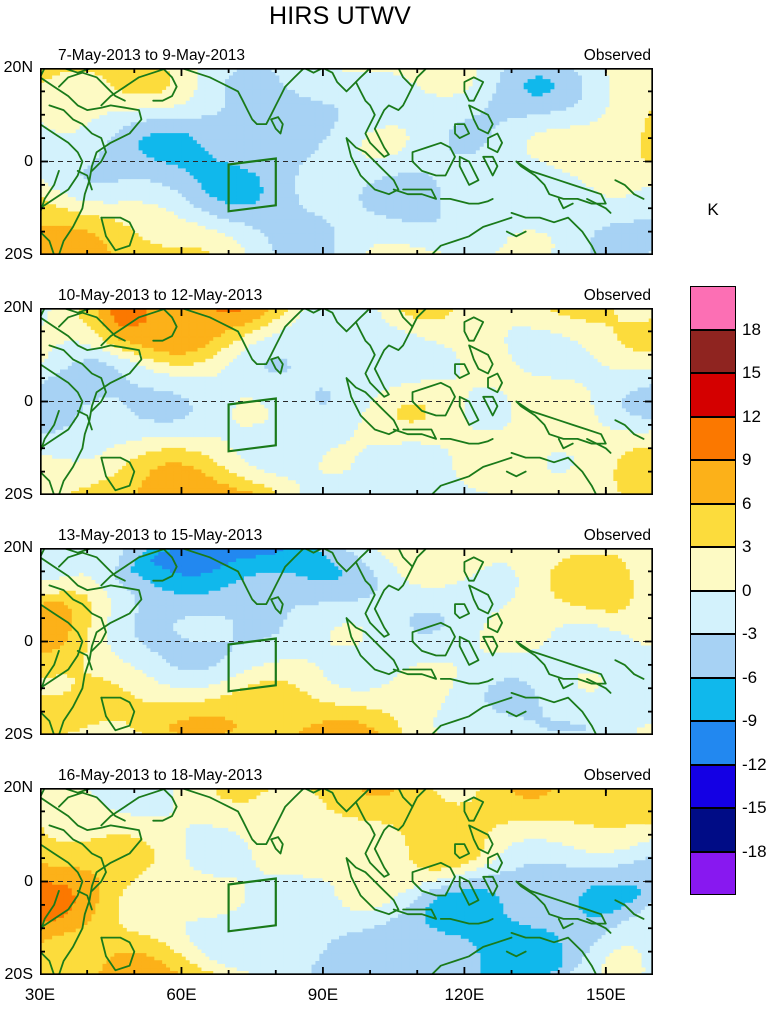 The height and width of the screenshot is (1012, 778). Describe the element at coordinates (252, 425) in the screenshot. I see `region-box` at that location.